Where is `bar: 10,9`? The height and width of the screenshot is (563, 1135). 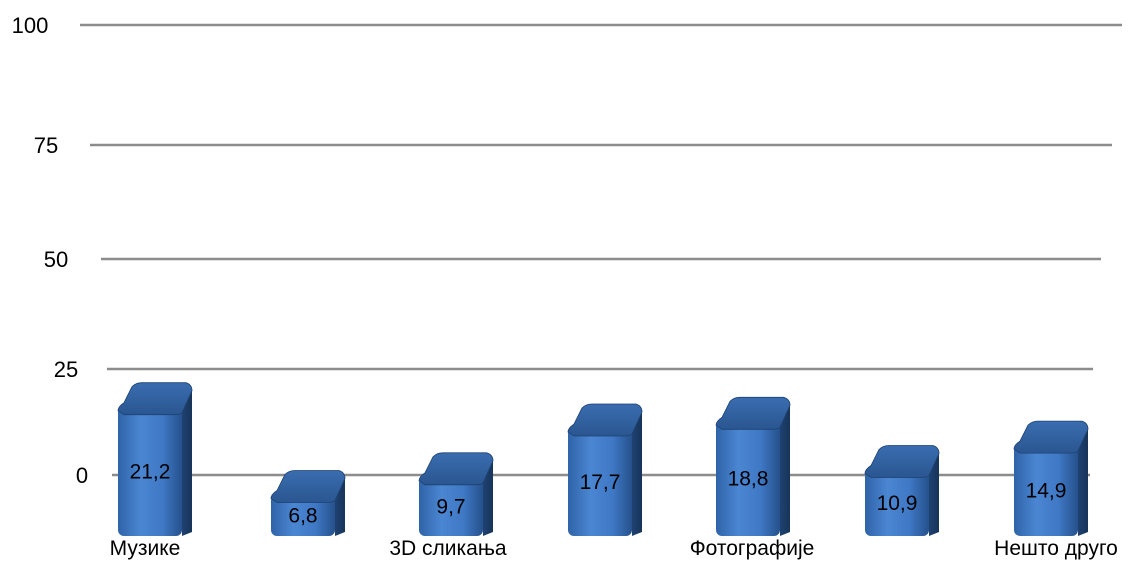 bar: 10,9 is located at coordinates (902, 490).